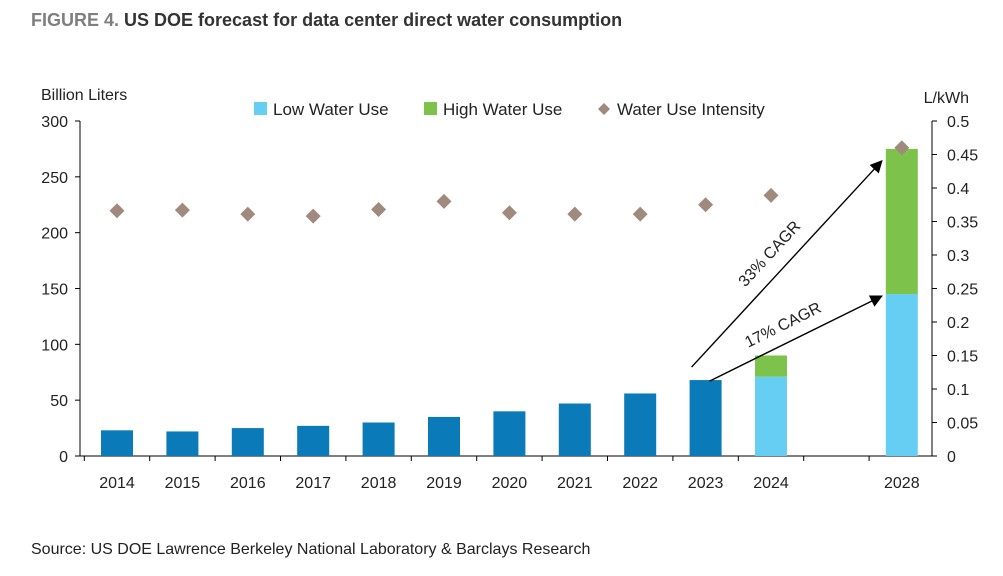  I want to click on intensity-point-2022, so click(640, 214).